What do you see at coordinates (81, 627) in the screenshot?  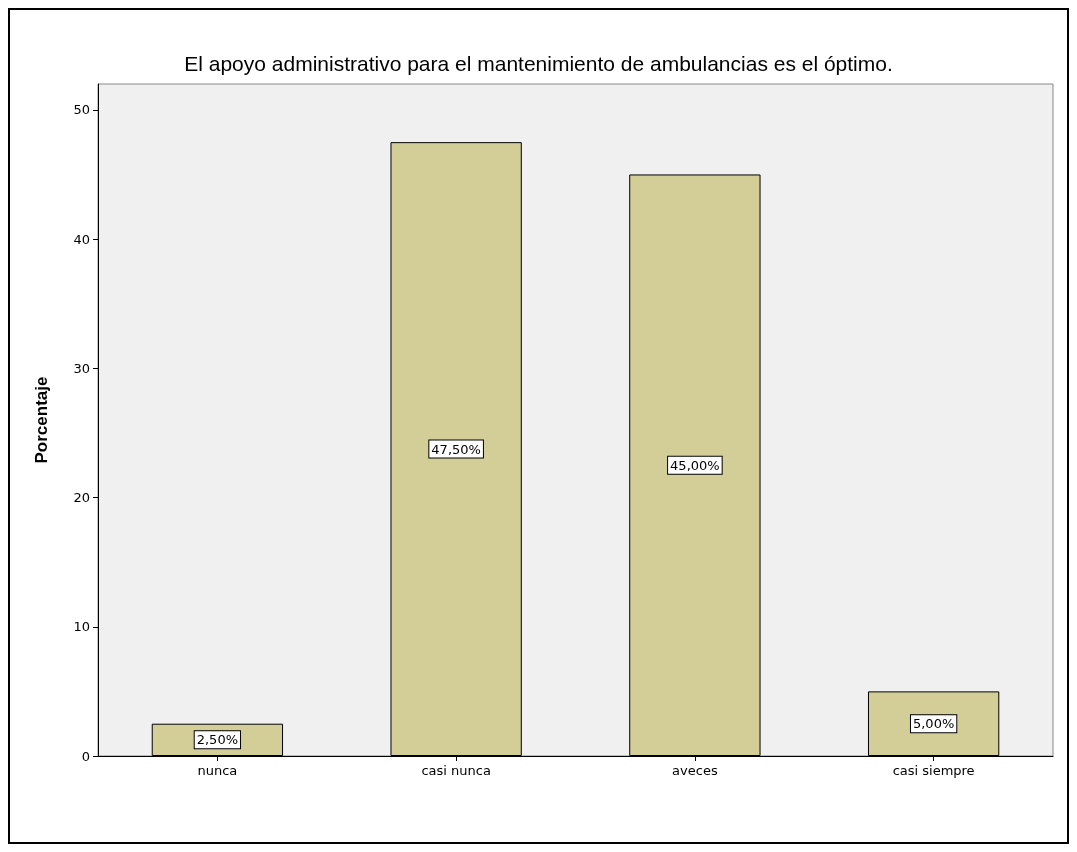 I see `y-tick-label: 10` at bounding box center [81, 627].